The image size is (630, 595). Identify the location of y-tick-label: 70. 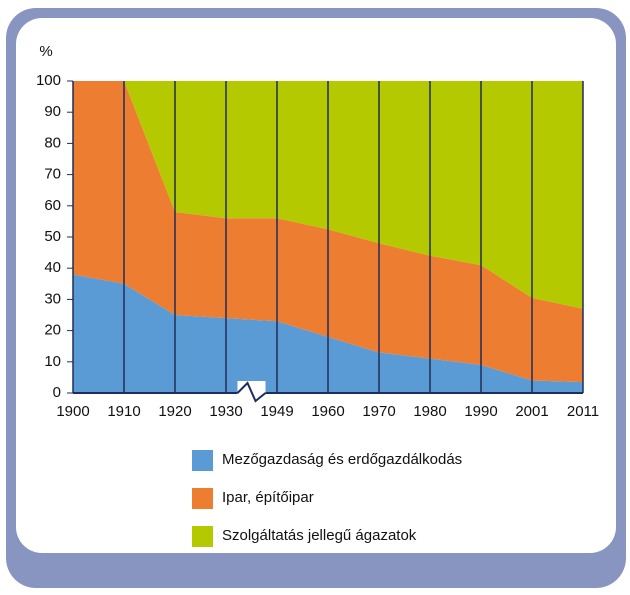
(52, 174).